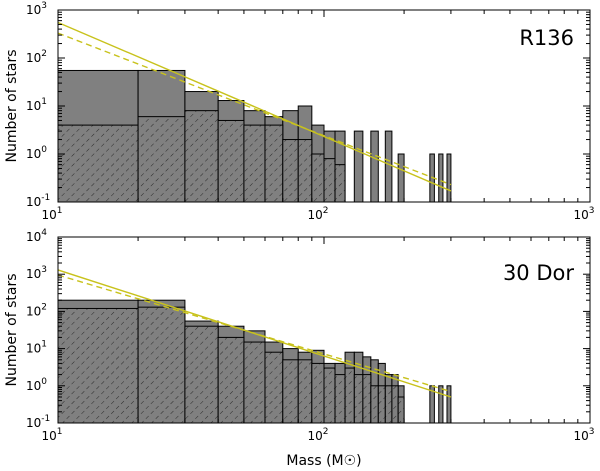 Image resolution: width=600 pixels, height=471 pixels. What do you see at coordinates (538, 273) in the screenshot?
I see `panel-title: 30 Dor` at bounding box center [538, 273].